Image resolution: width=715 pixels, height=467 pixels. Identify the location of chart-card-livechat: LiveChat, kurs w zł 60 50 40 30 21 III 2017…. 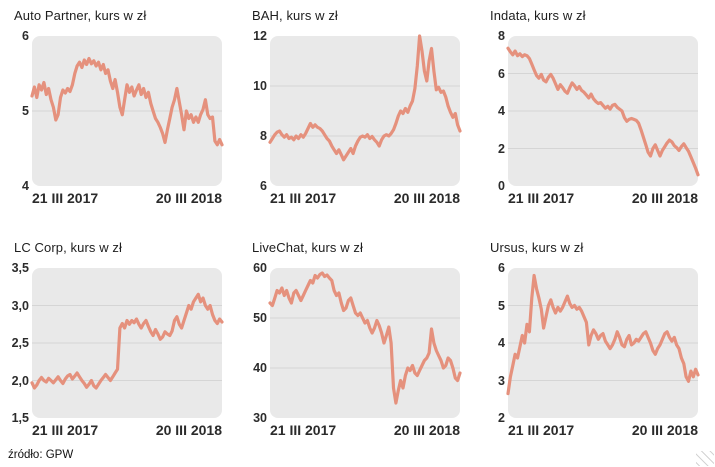
(357, 337).